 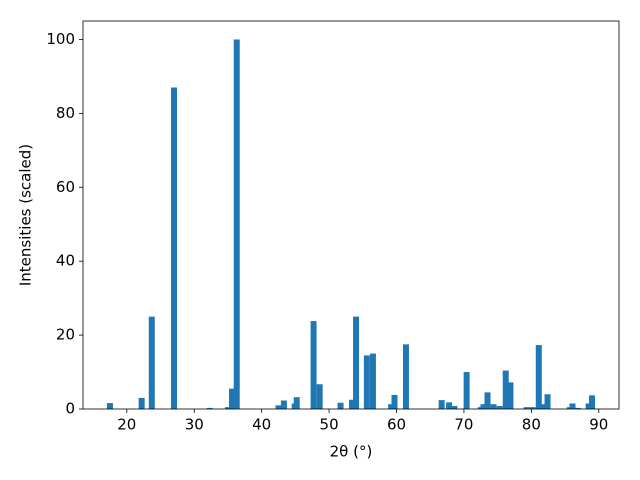 I want to click on x-tick-label: 90, so click(x=598, y=425).